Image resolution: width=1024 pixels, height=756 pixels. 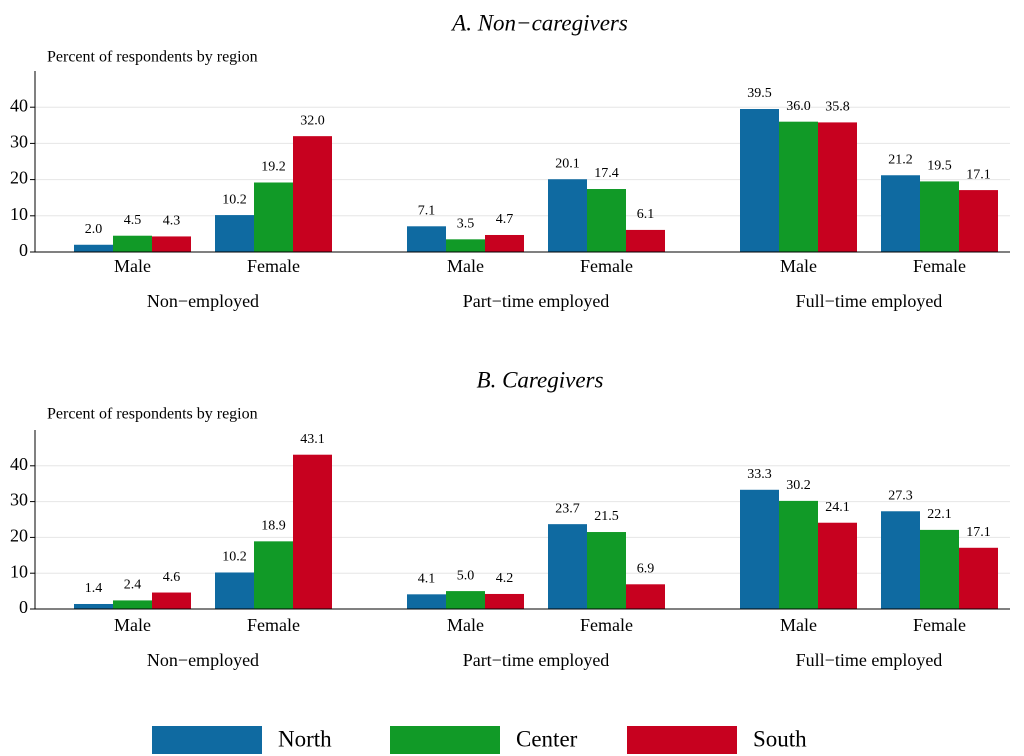 What do you see at coordinates (567, 508) in the screenshot?
I see `value-label: 23.7` at bounding box center [567, 508].